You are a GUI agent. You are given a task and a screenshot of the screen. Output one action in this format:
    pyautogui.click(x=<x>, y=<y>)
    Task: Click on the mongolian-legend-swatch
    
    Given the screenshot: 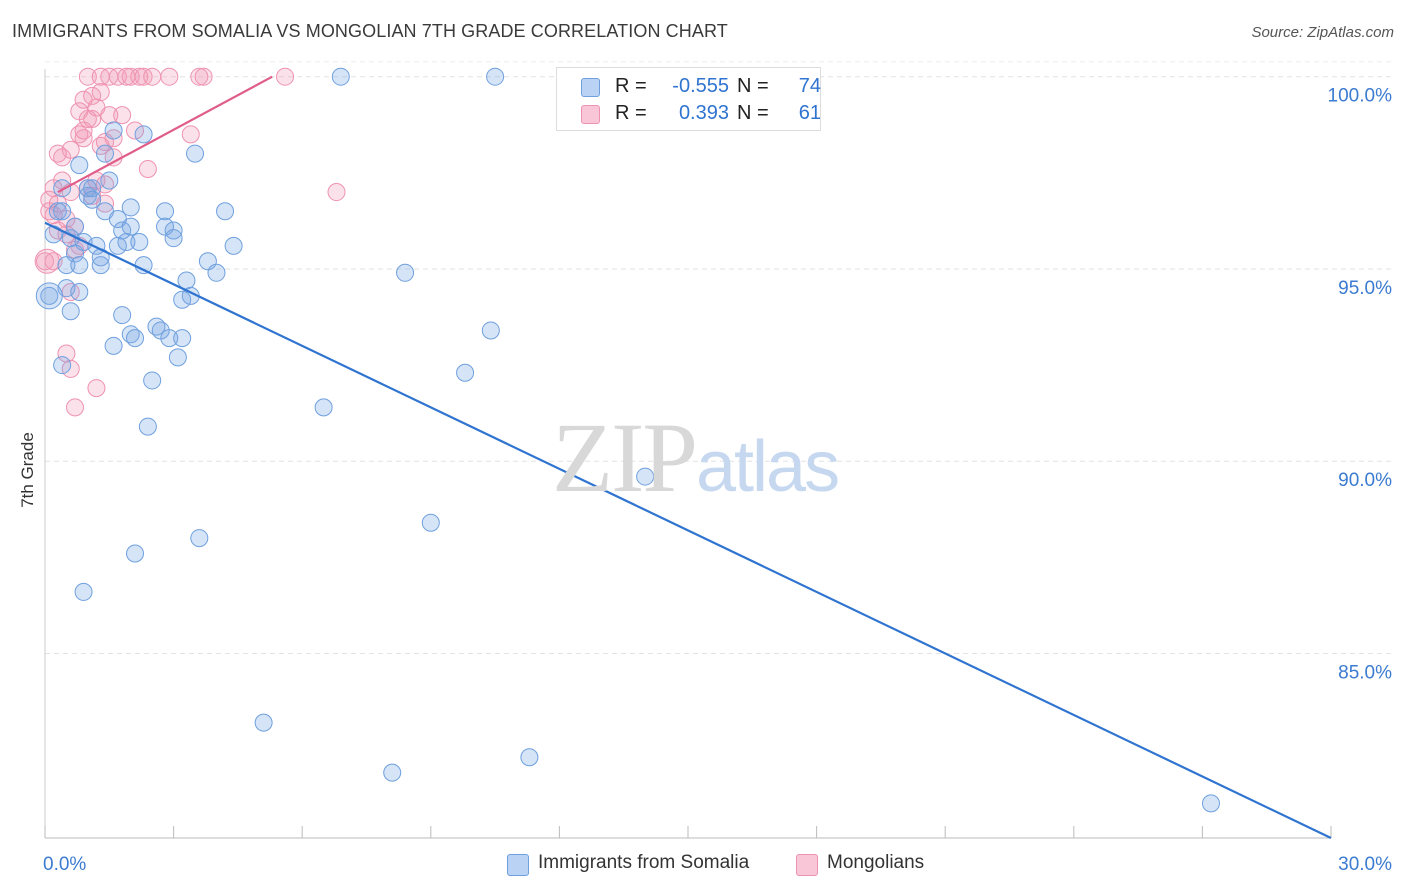 What is the action you would take?
    pyautogui.click(x=807, y=865)
    